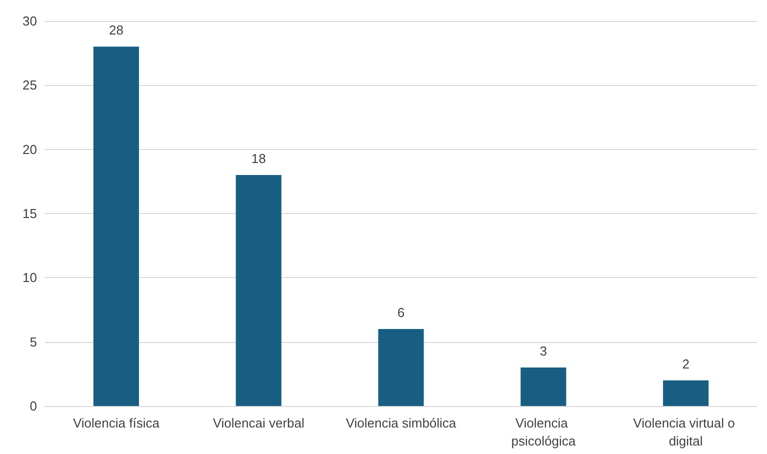 The width and height of the screenshot is (767, 454). What do you see at coordinates (116, 30) in the screenshot?
I see `data-label: 28` at bounding box center [116, 30].